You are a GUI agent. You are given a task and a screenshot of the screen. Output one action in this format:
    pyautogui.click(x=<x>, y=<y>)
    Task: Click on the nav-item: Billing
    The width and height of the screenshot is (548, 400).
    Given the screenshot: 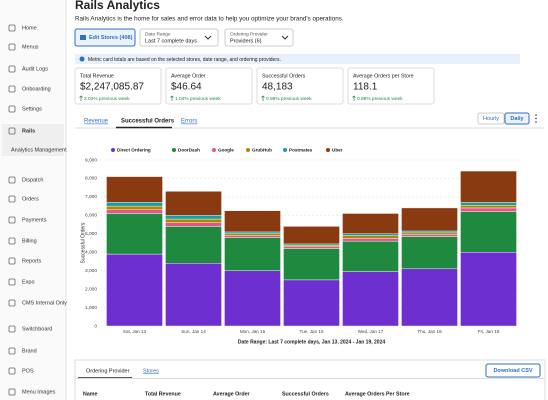 What is the action you would take?
    pyautogui.click(x=29, y=241)
    